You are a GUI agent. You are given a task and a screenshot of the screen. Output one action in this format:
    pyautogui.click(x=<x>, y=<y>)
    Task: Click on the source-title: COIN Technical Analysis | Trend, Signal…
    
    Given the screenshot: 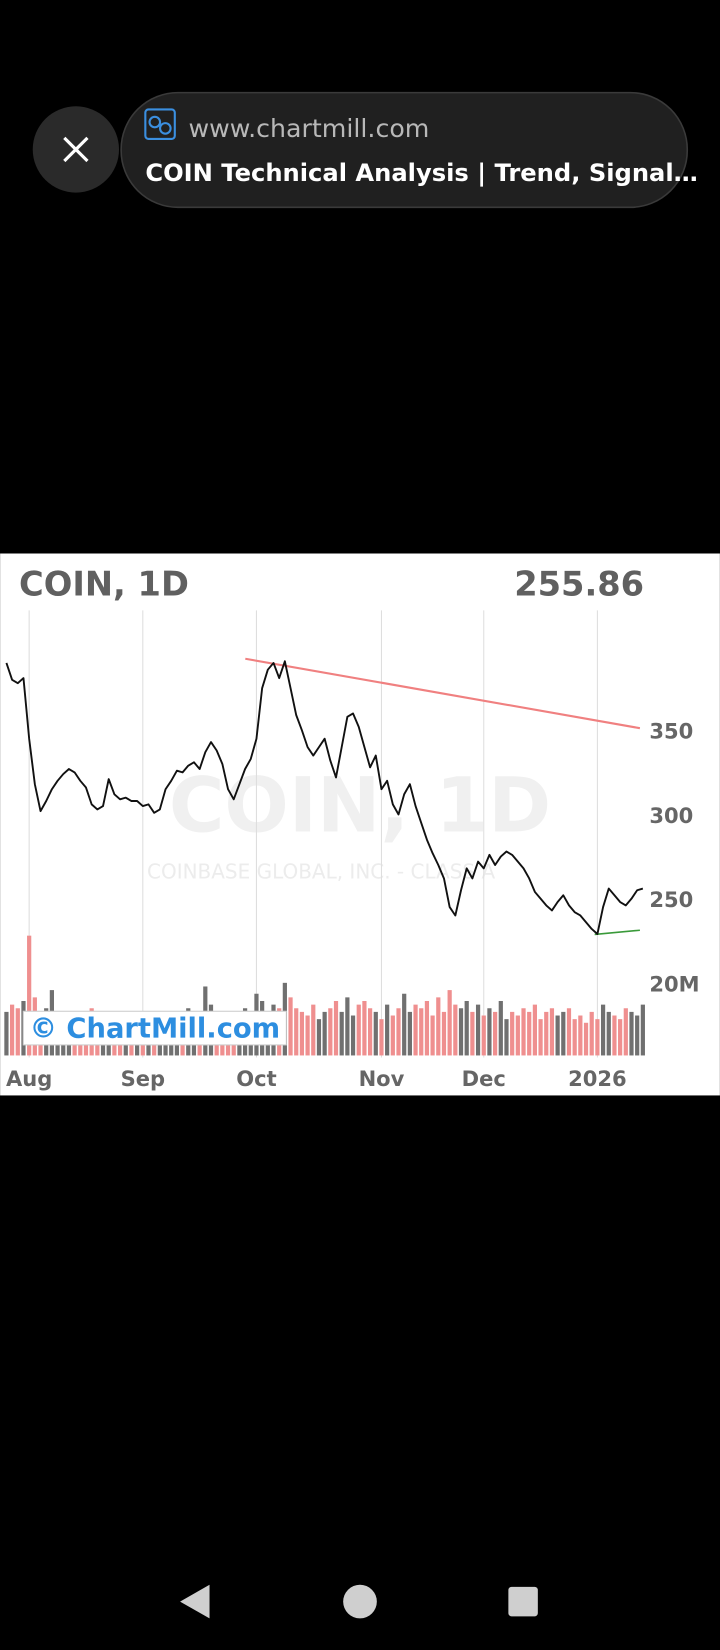 What is the action you would take?
    pyautogui.click(x=421, y=173)
    